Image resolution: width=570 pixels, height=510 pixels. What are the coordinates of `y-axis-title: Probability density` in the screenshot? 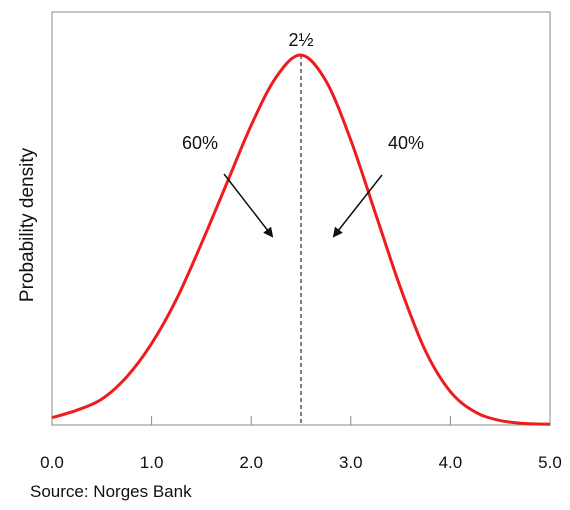 It's located at (27, 224).